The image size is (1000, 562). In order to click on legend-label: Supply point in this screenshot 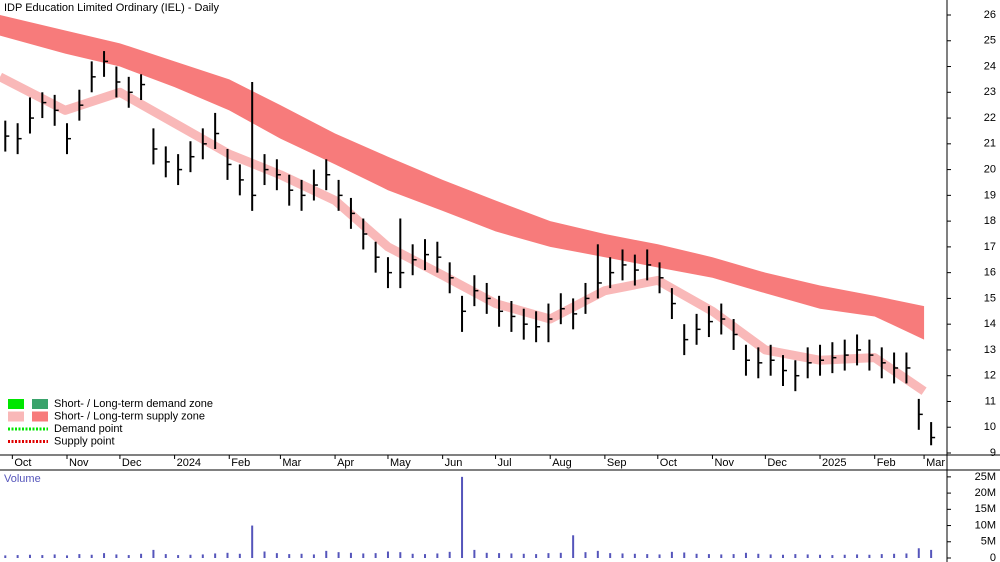, I will do `click(84, 441)`.